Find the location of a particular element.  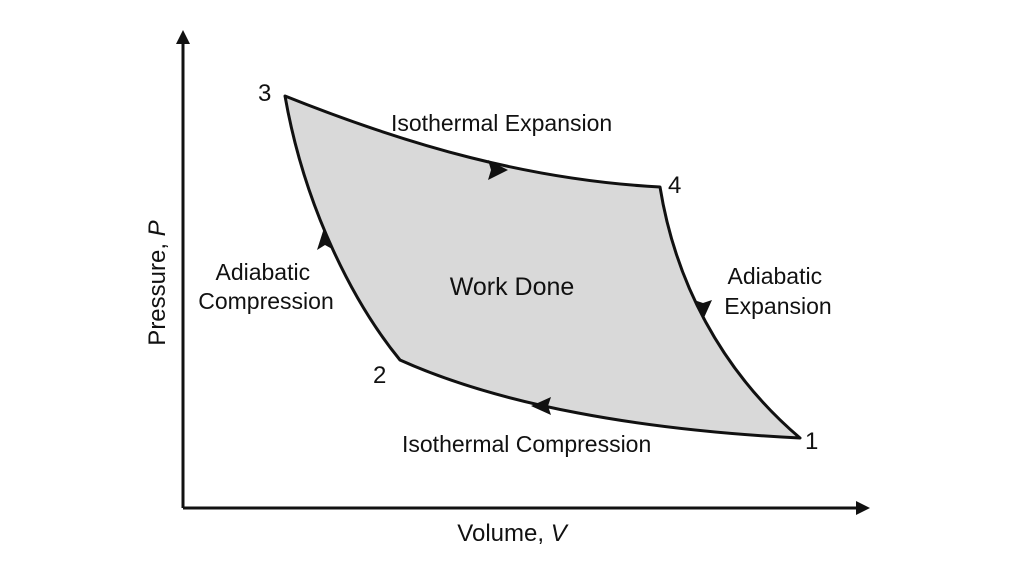

adiabatic-compression-line-1: Adiabatic is located at coordinates (262, 272).